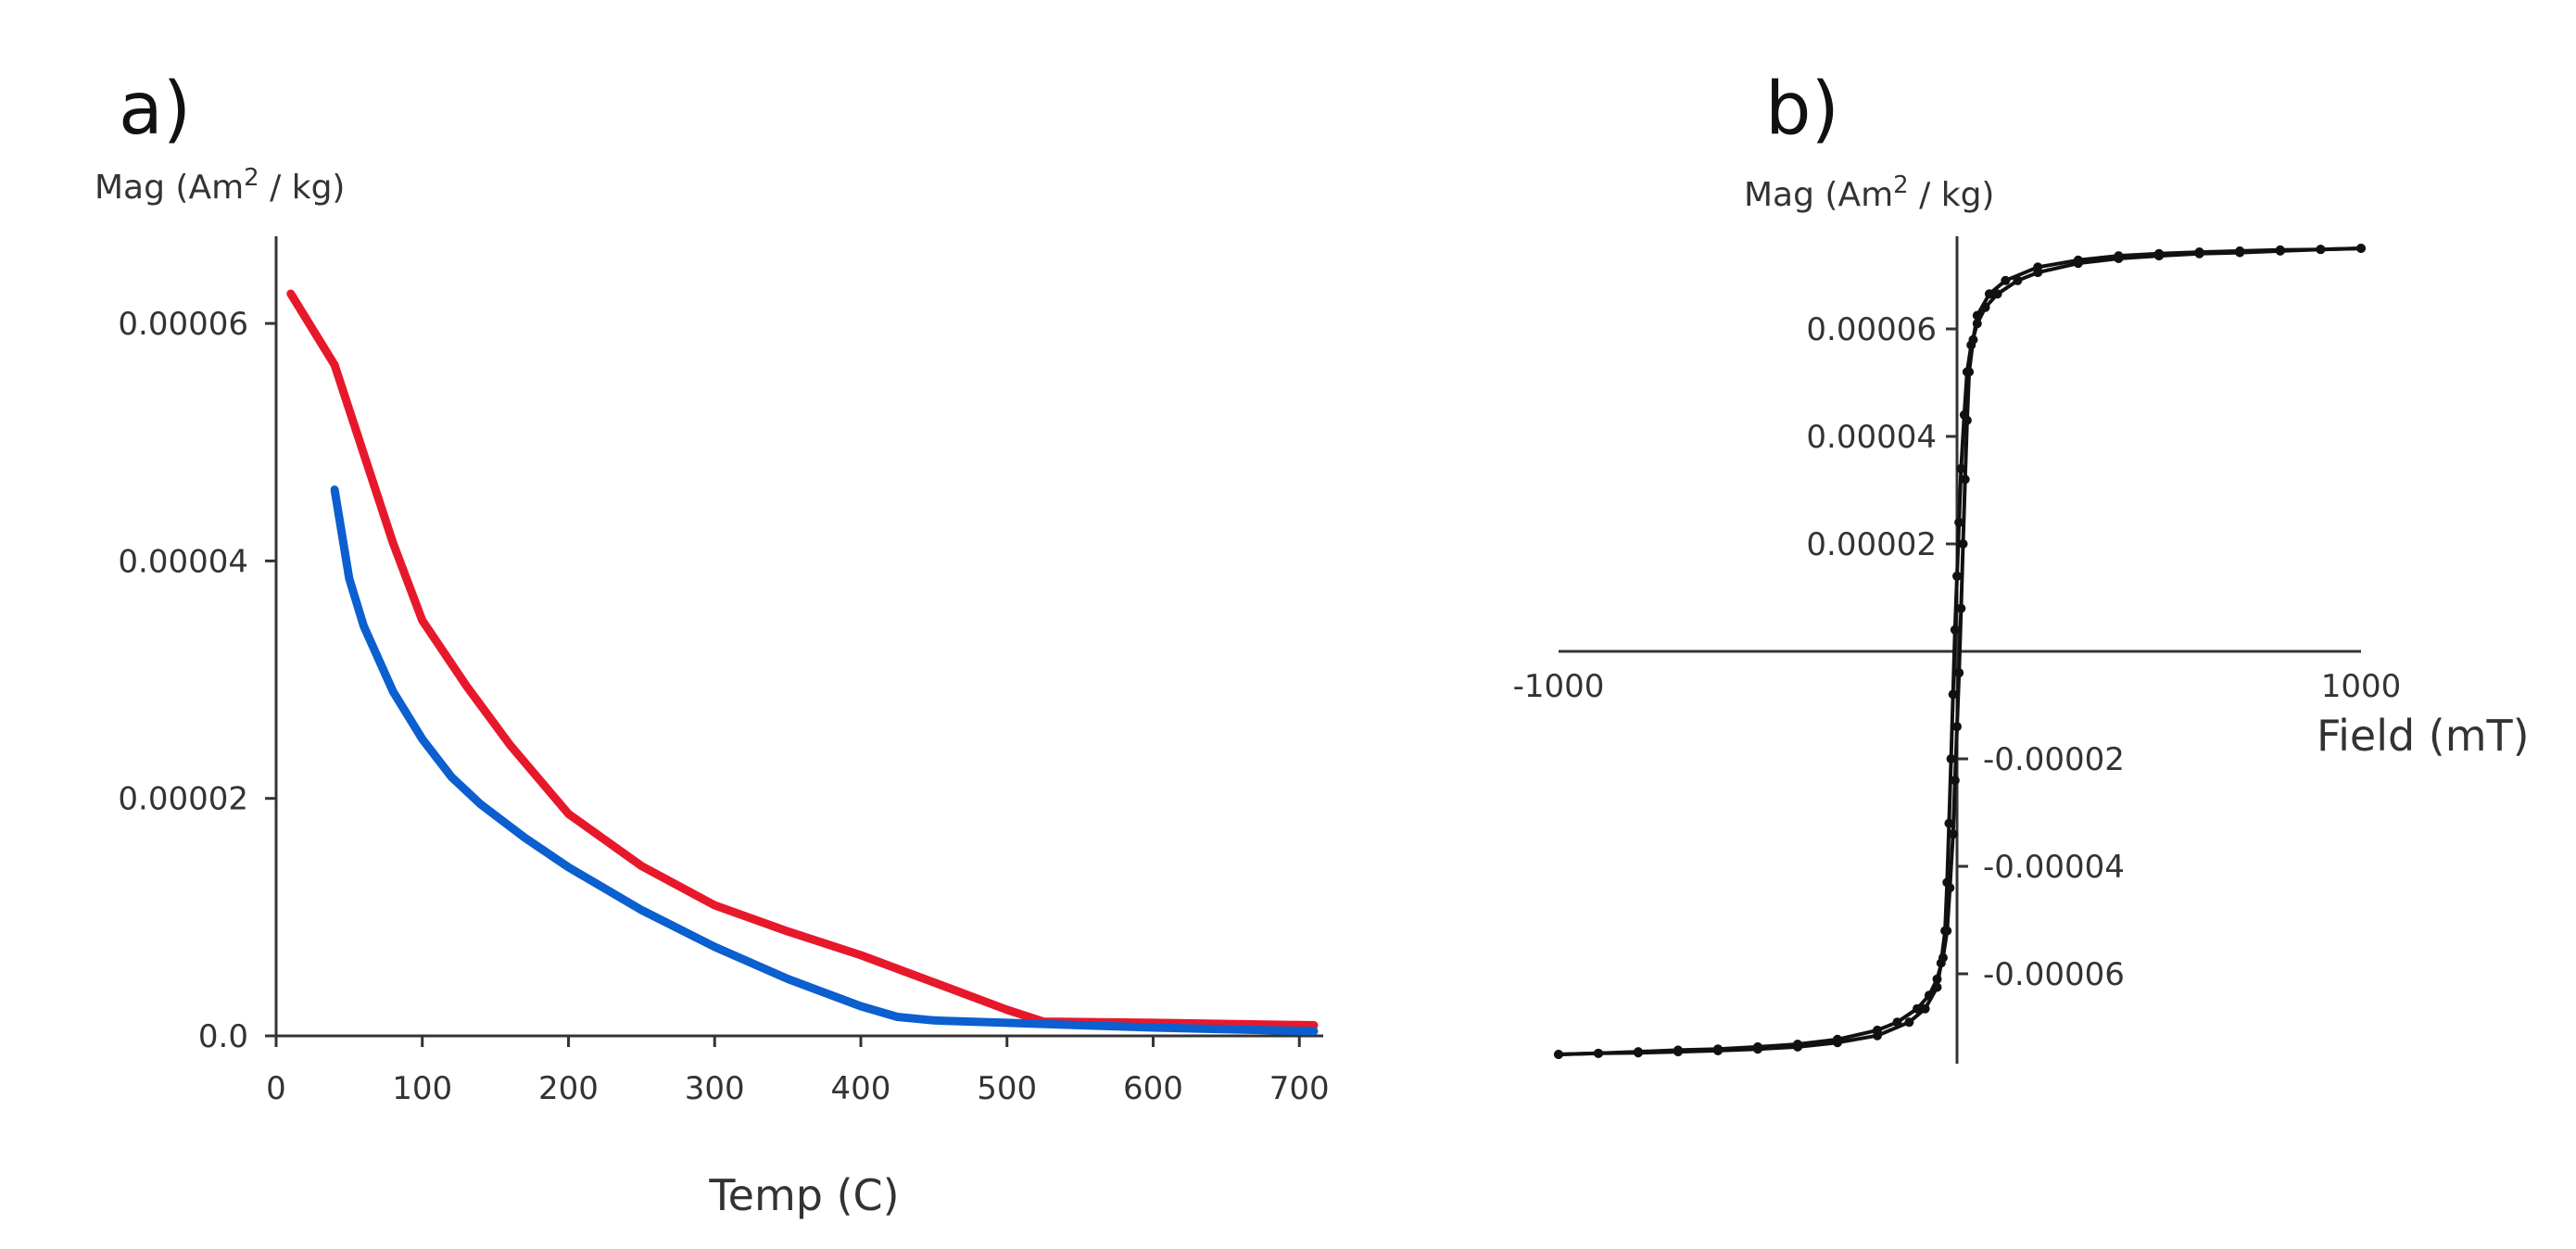 The width and height of the screenshot is (2576, 1249). Describe the element at coordinates (1901, 185) in the screenshot. I see `panel-b-y-axis-label-sup: 2` at that location.